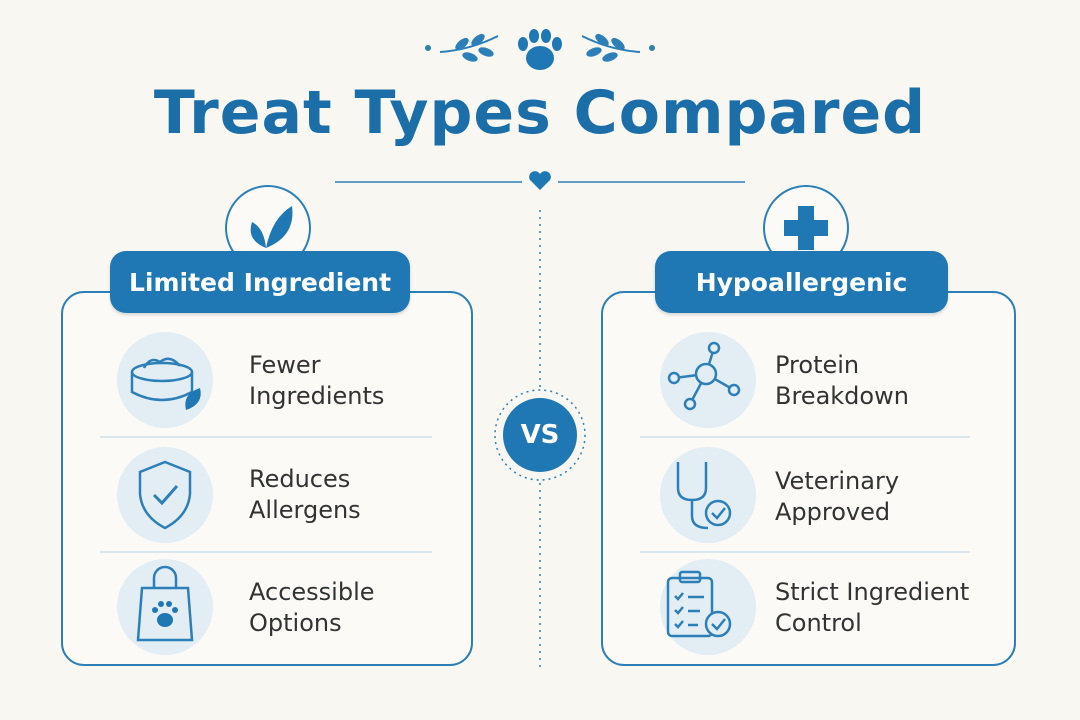 Image resolution: width=1080 pixels, height=720 pixels. Describe the element at coordinates (842, 380) in the screenshot. I see `item-label: Protein Breakdown` at that location.